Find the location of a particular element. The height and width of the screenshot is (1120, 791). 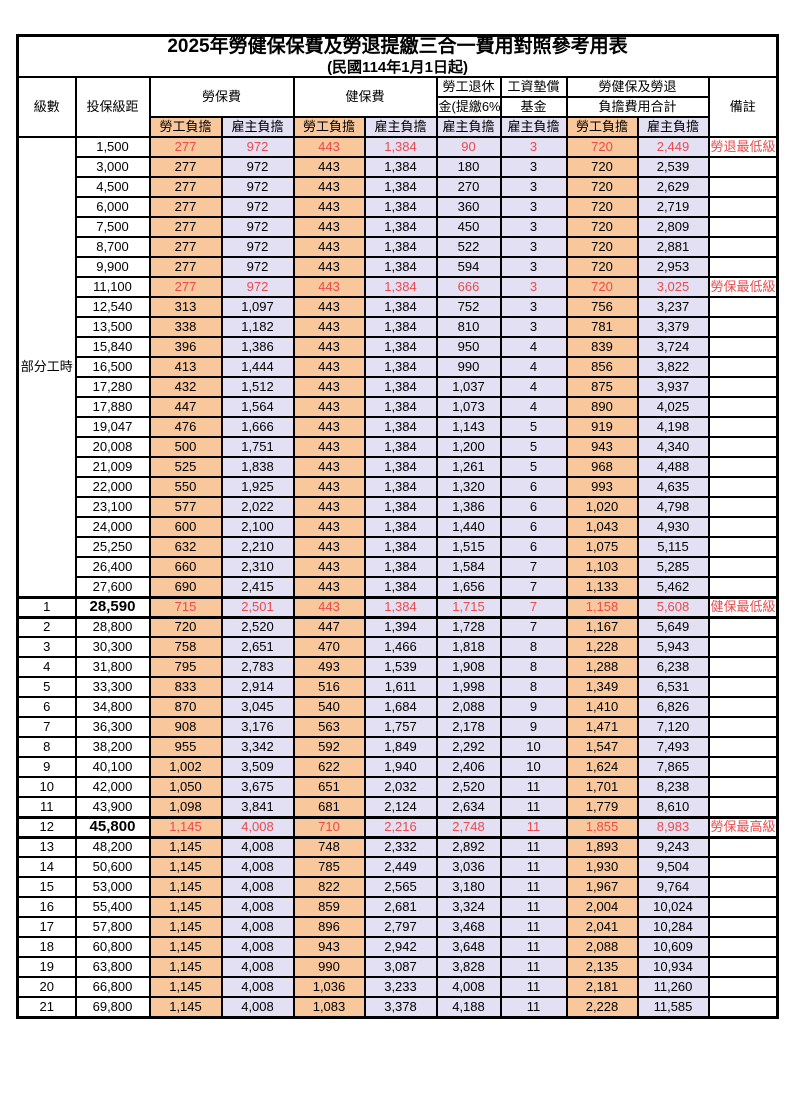

cell-bracket: 40,100 is located at coordinates (112, 767).